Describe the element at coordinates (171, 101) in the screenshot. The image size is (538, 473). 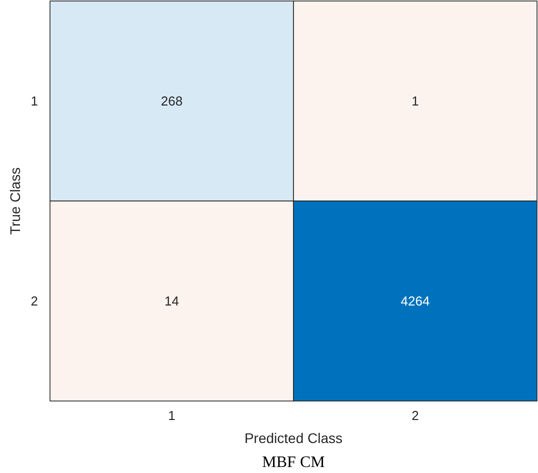
I see `data-label: 268` at that location.